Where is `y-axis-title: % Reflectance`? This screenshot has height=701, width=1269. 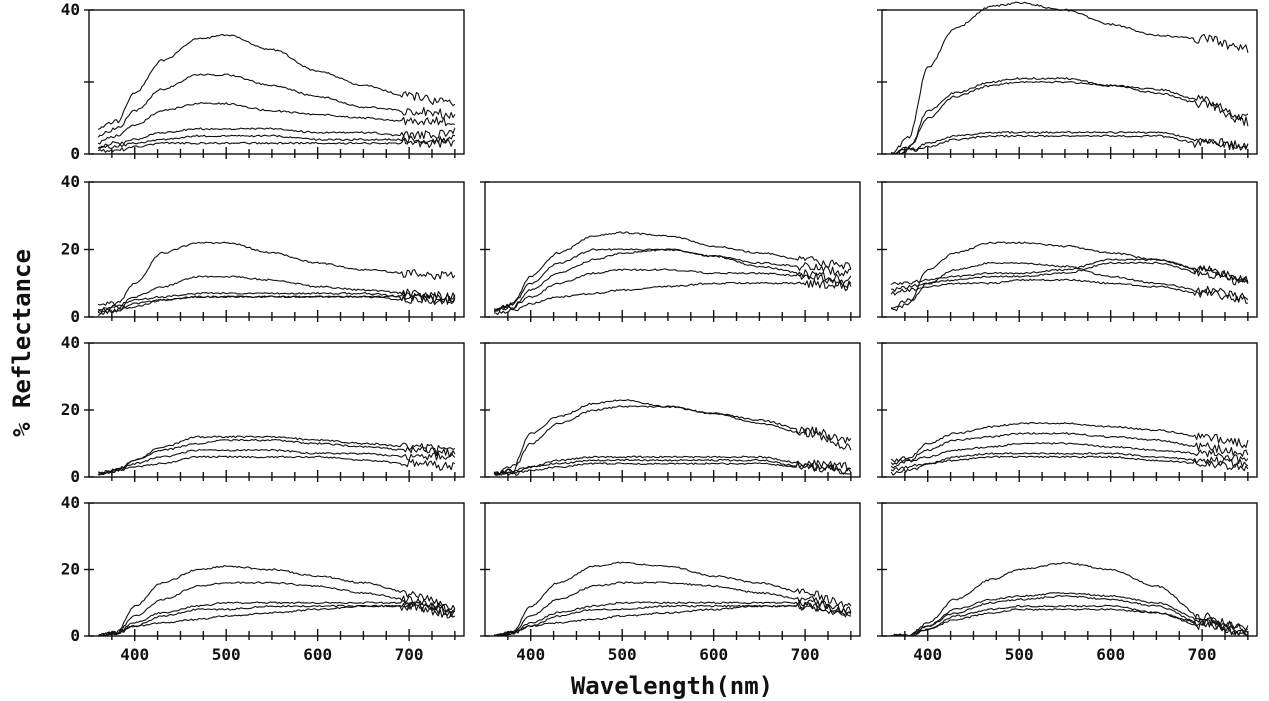 y-axis-title: % Reflectance is located at coordinates (22, 343).